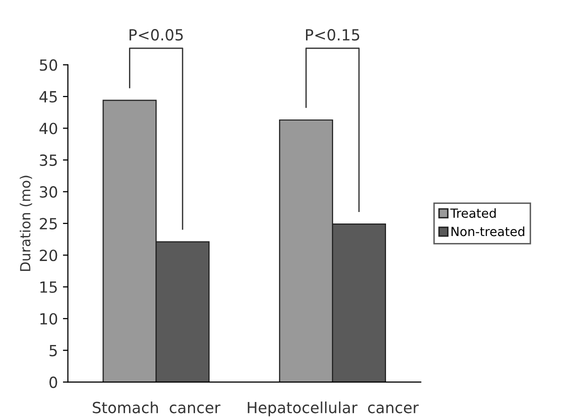  I want to click on legend-label: Non-treated, so click(488, 231).